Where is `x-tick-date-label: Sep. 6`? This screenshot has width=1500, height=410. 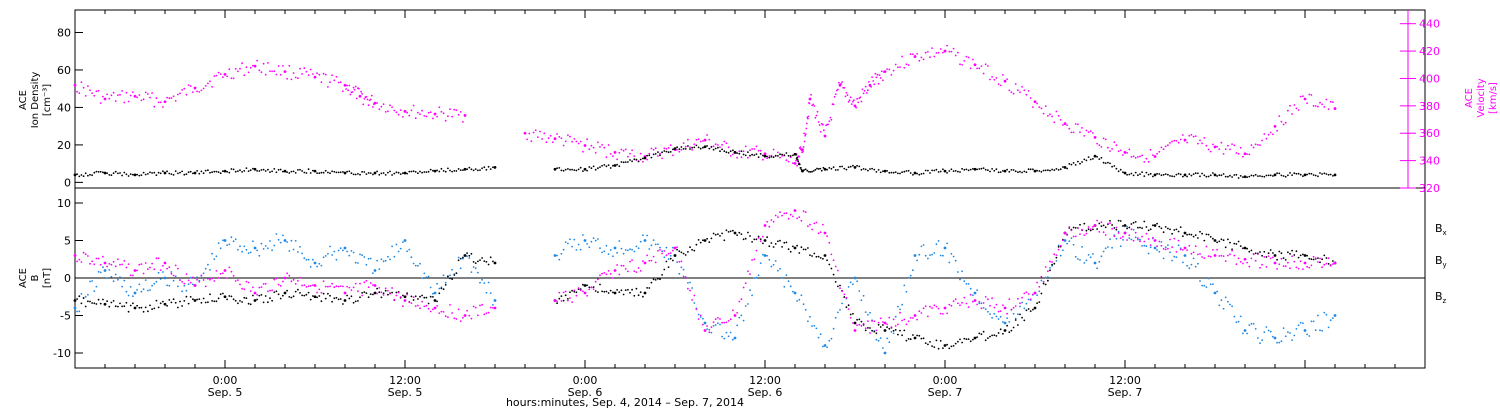 x-tick-date-label: Sep. 6 is located at coordinates (585, 392).